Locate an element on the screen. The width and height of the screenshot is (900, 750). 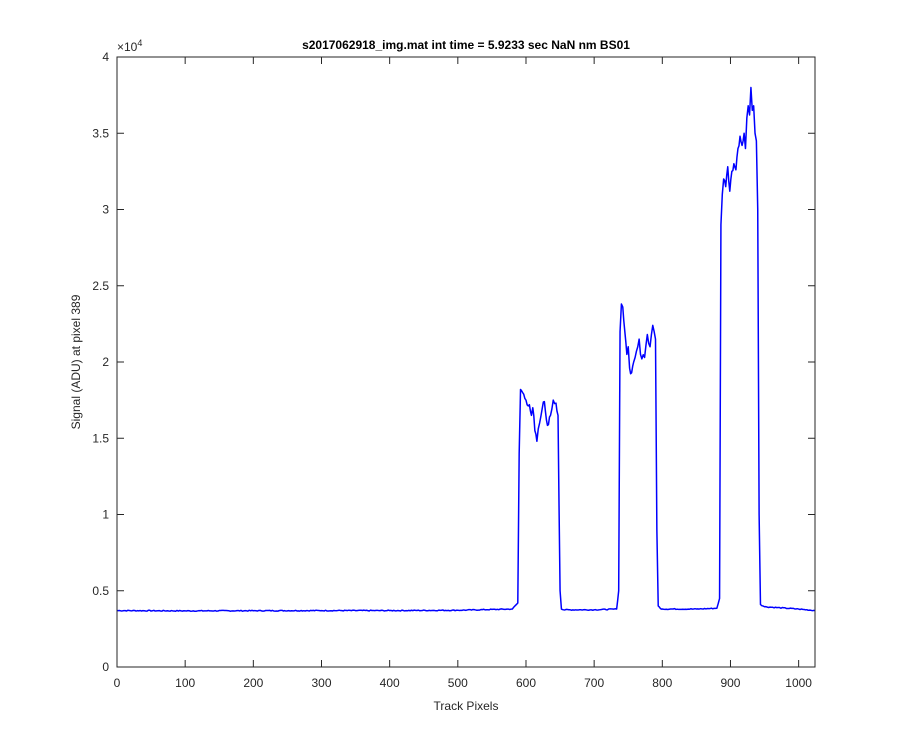
y-tick-label: 3.5 is located at coordinates (100, 133).